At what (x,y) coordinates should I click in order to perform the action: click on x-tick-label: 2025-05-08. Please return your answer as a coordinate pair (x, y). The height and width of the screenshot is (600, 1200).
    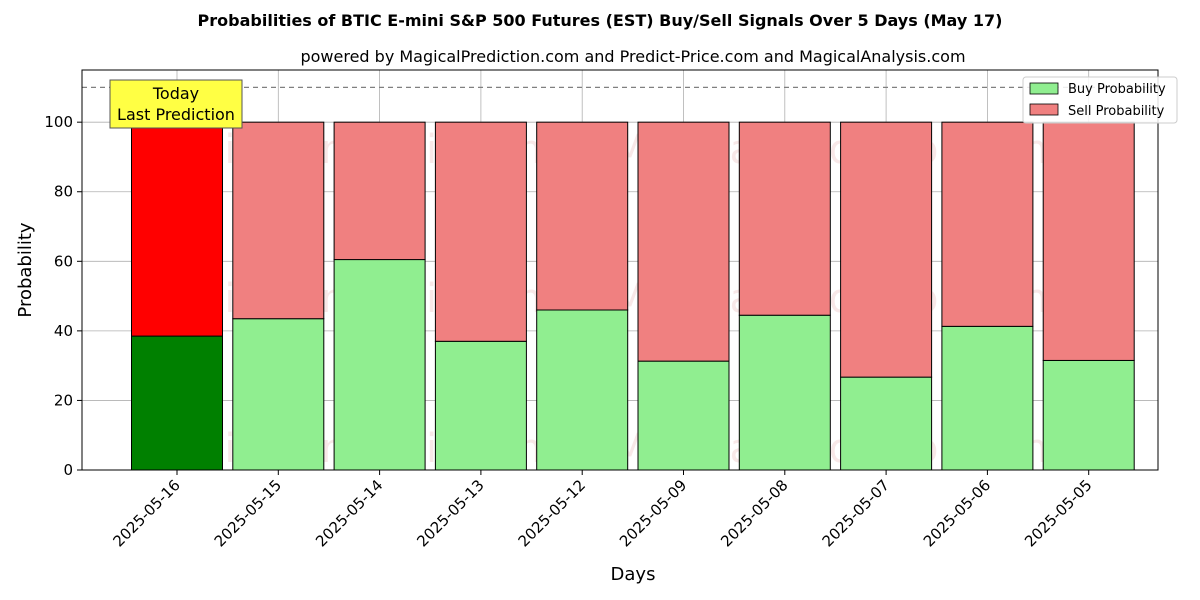
    Looking at the image, I should click on (754, 513).